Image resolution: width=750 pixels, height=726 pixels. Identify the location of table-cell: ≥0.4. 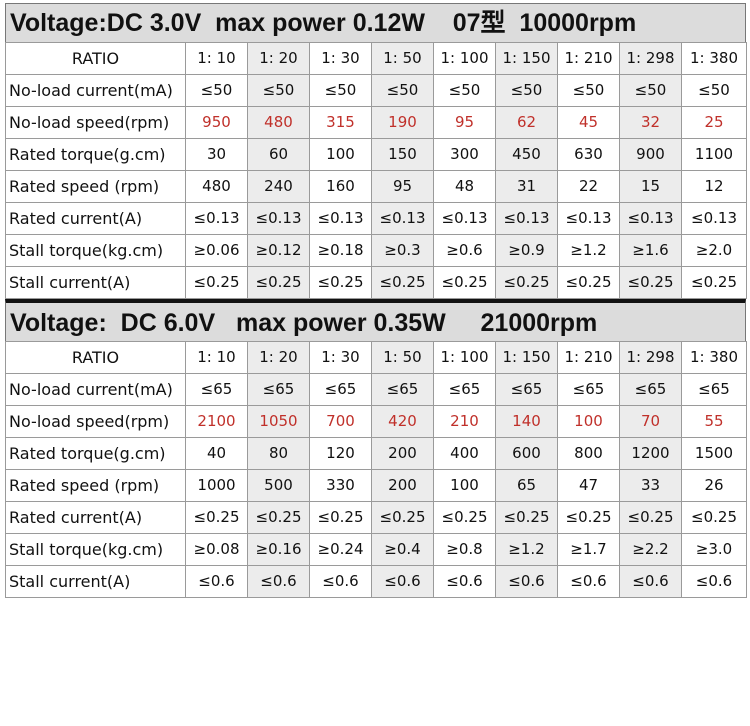
(402, 549).